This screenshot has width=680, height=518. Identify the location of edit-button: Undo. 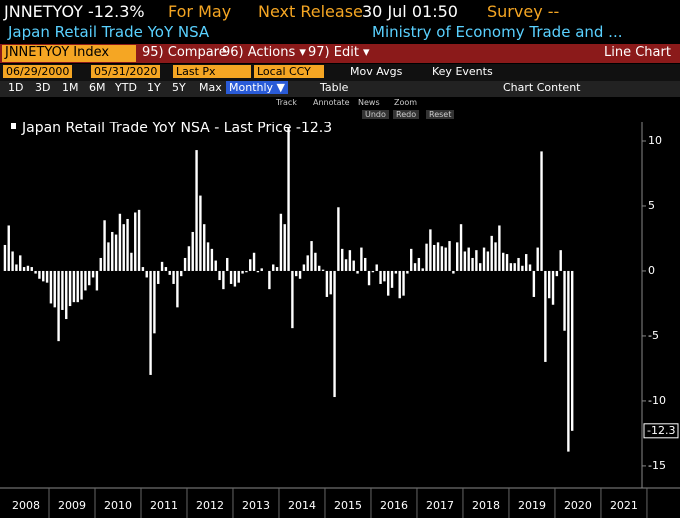
(375, 114).